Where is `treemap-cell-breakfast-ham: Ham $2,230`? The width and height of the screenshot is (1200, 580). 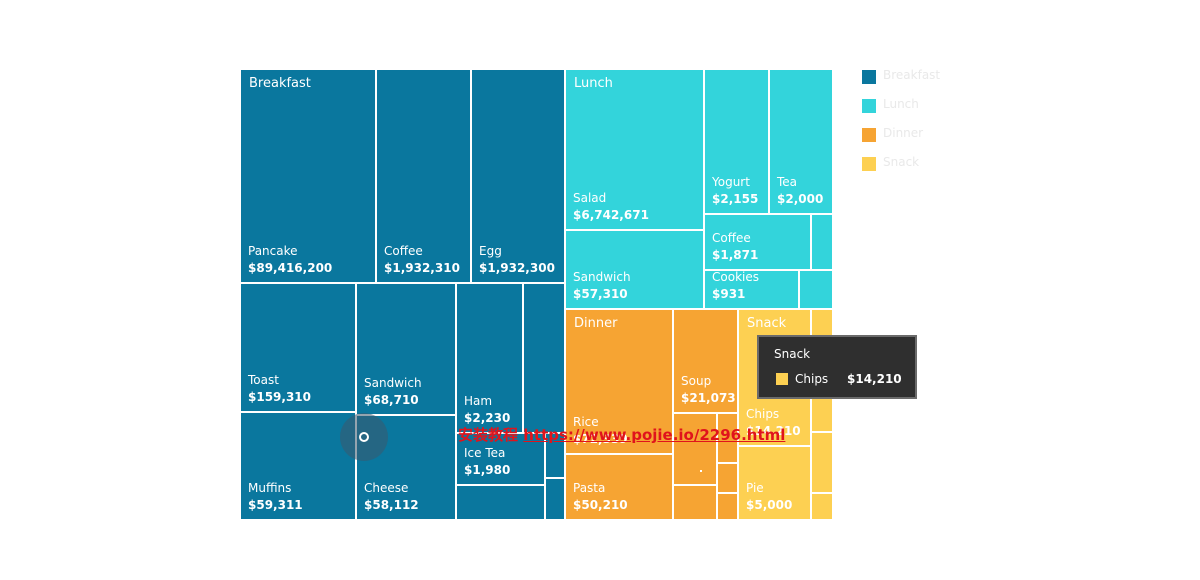
treemap-cell-breakfast-ham: Ham $2,230 is located at coordinates (489, 358).